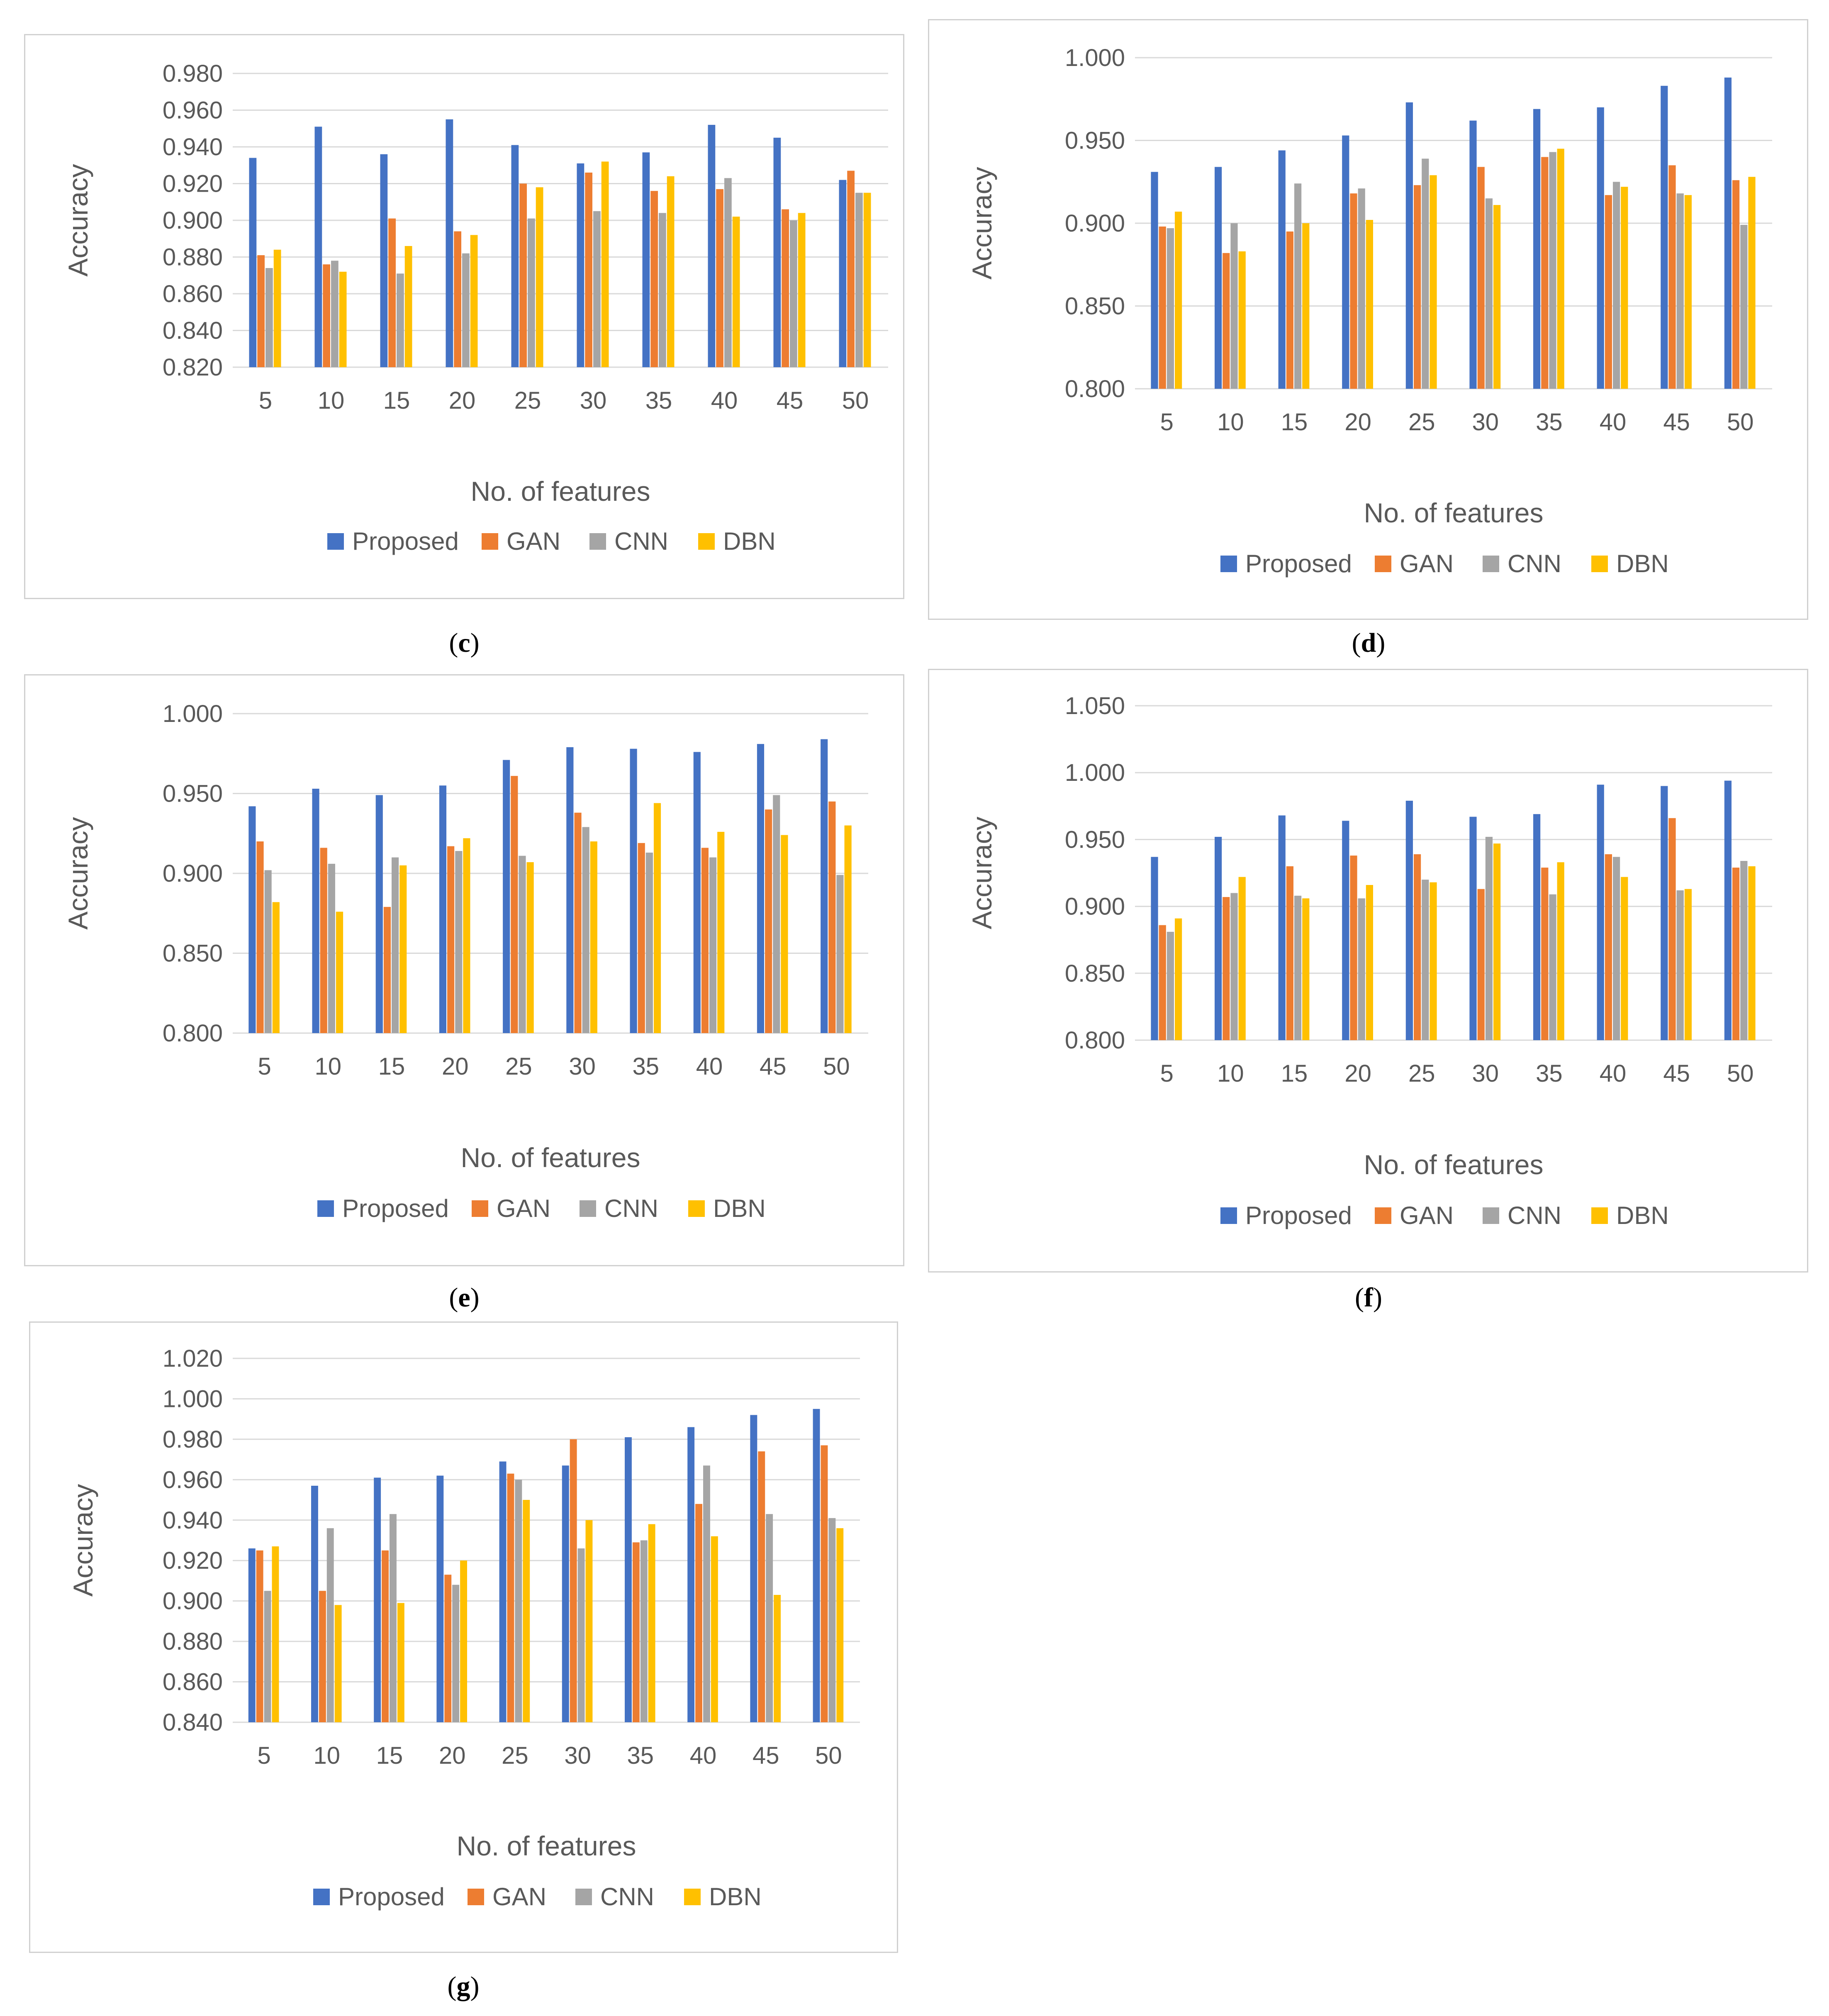  Describe the element at coordinates (1095, 223) in the screenshot. I see `y-tick-label: 0.900` at that location.